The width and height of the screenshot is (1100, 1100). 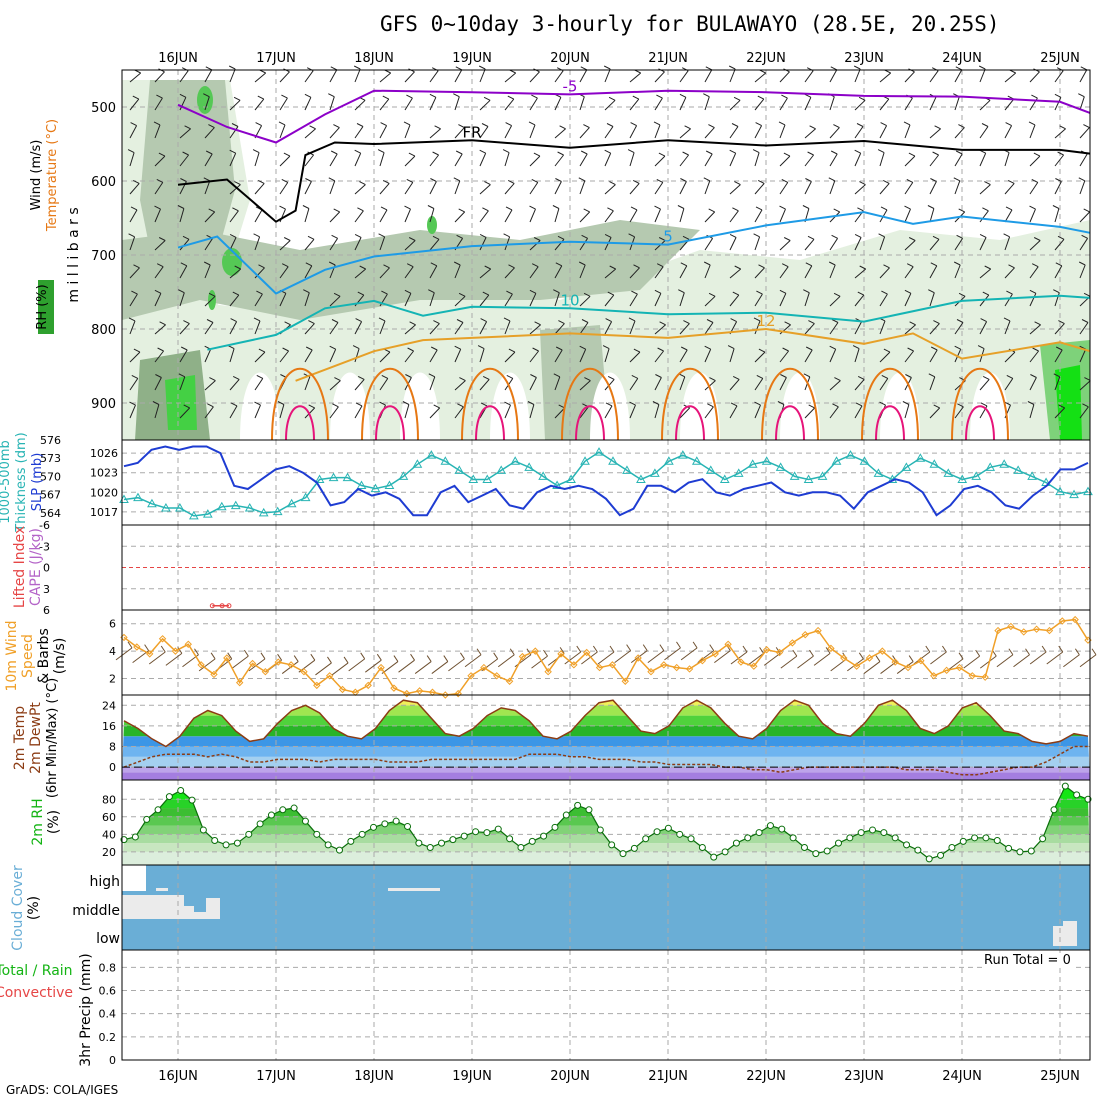 I want to click on pressure-tick-label: 700, so click(x=103, y=256).